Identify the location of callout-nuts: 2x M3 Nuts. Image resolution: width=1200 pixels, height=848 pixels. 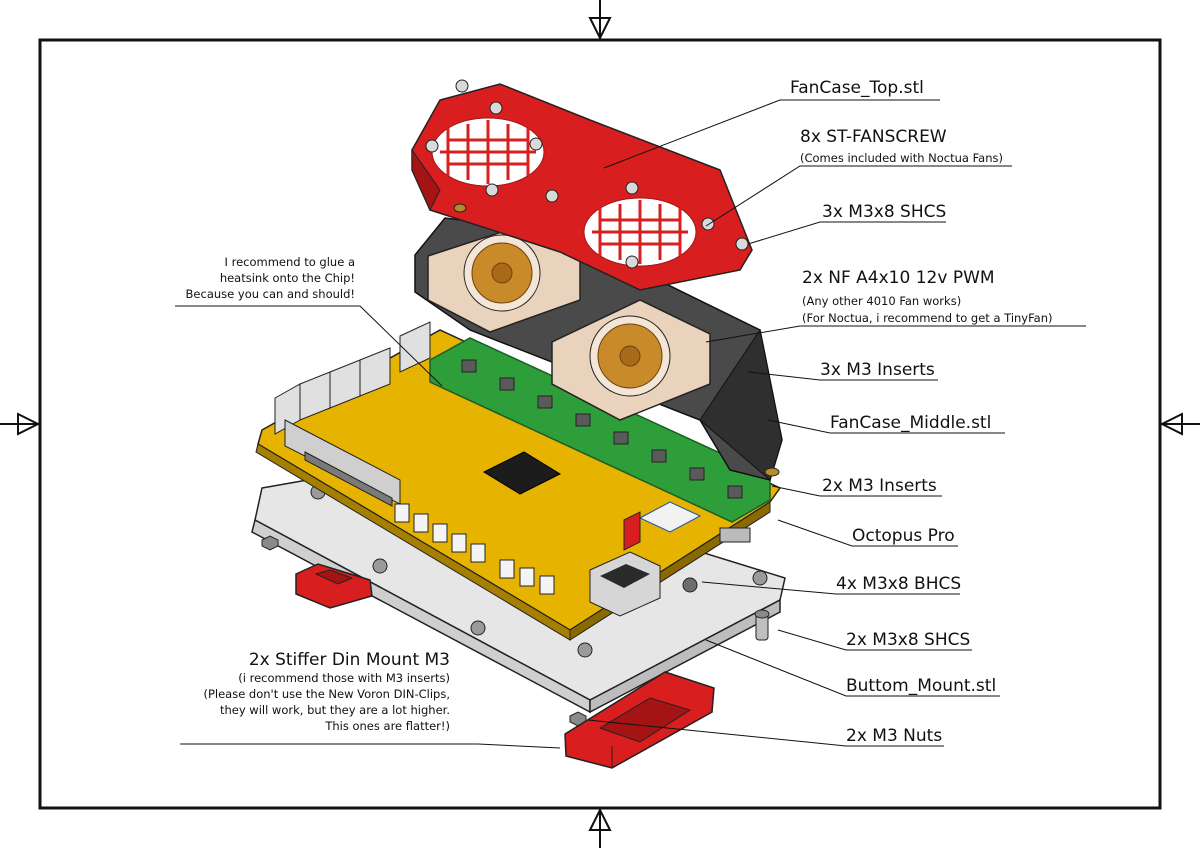
(894, 736).